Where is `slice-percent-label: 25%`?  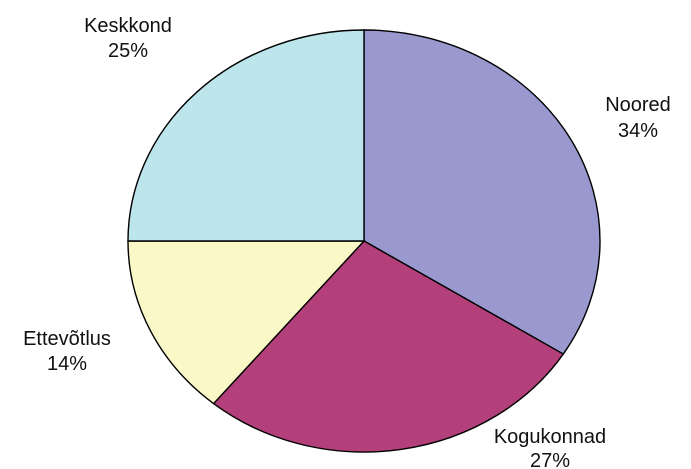
slice-percent-label: 25% is located at coordinates (128, 51).